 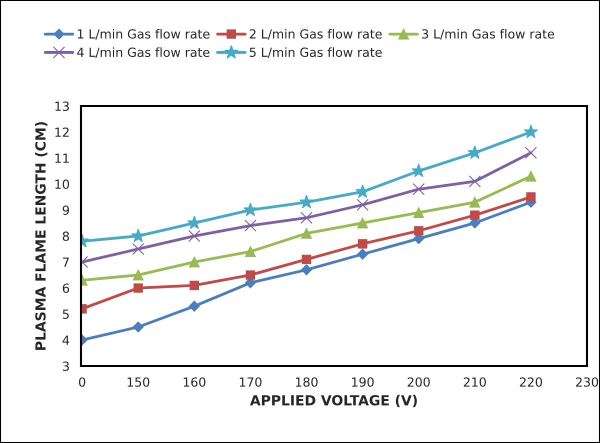 What do you see at coordinates (316, 34) in the screenshot?
I see `legend-label: 2 L/min Gas flow rate` at bounding box center [316, 34].